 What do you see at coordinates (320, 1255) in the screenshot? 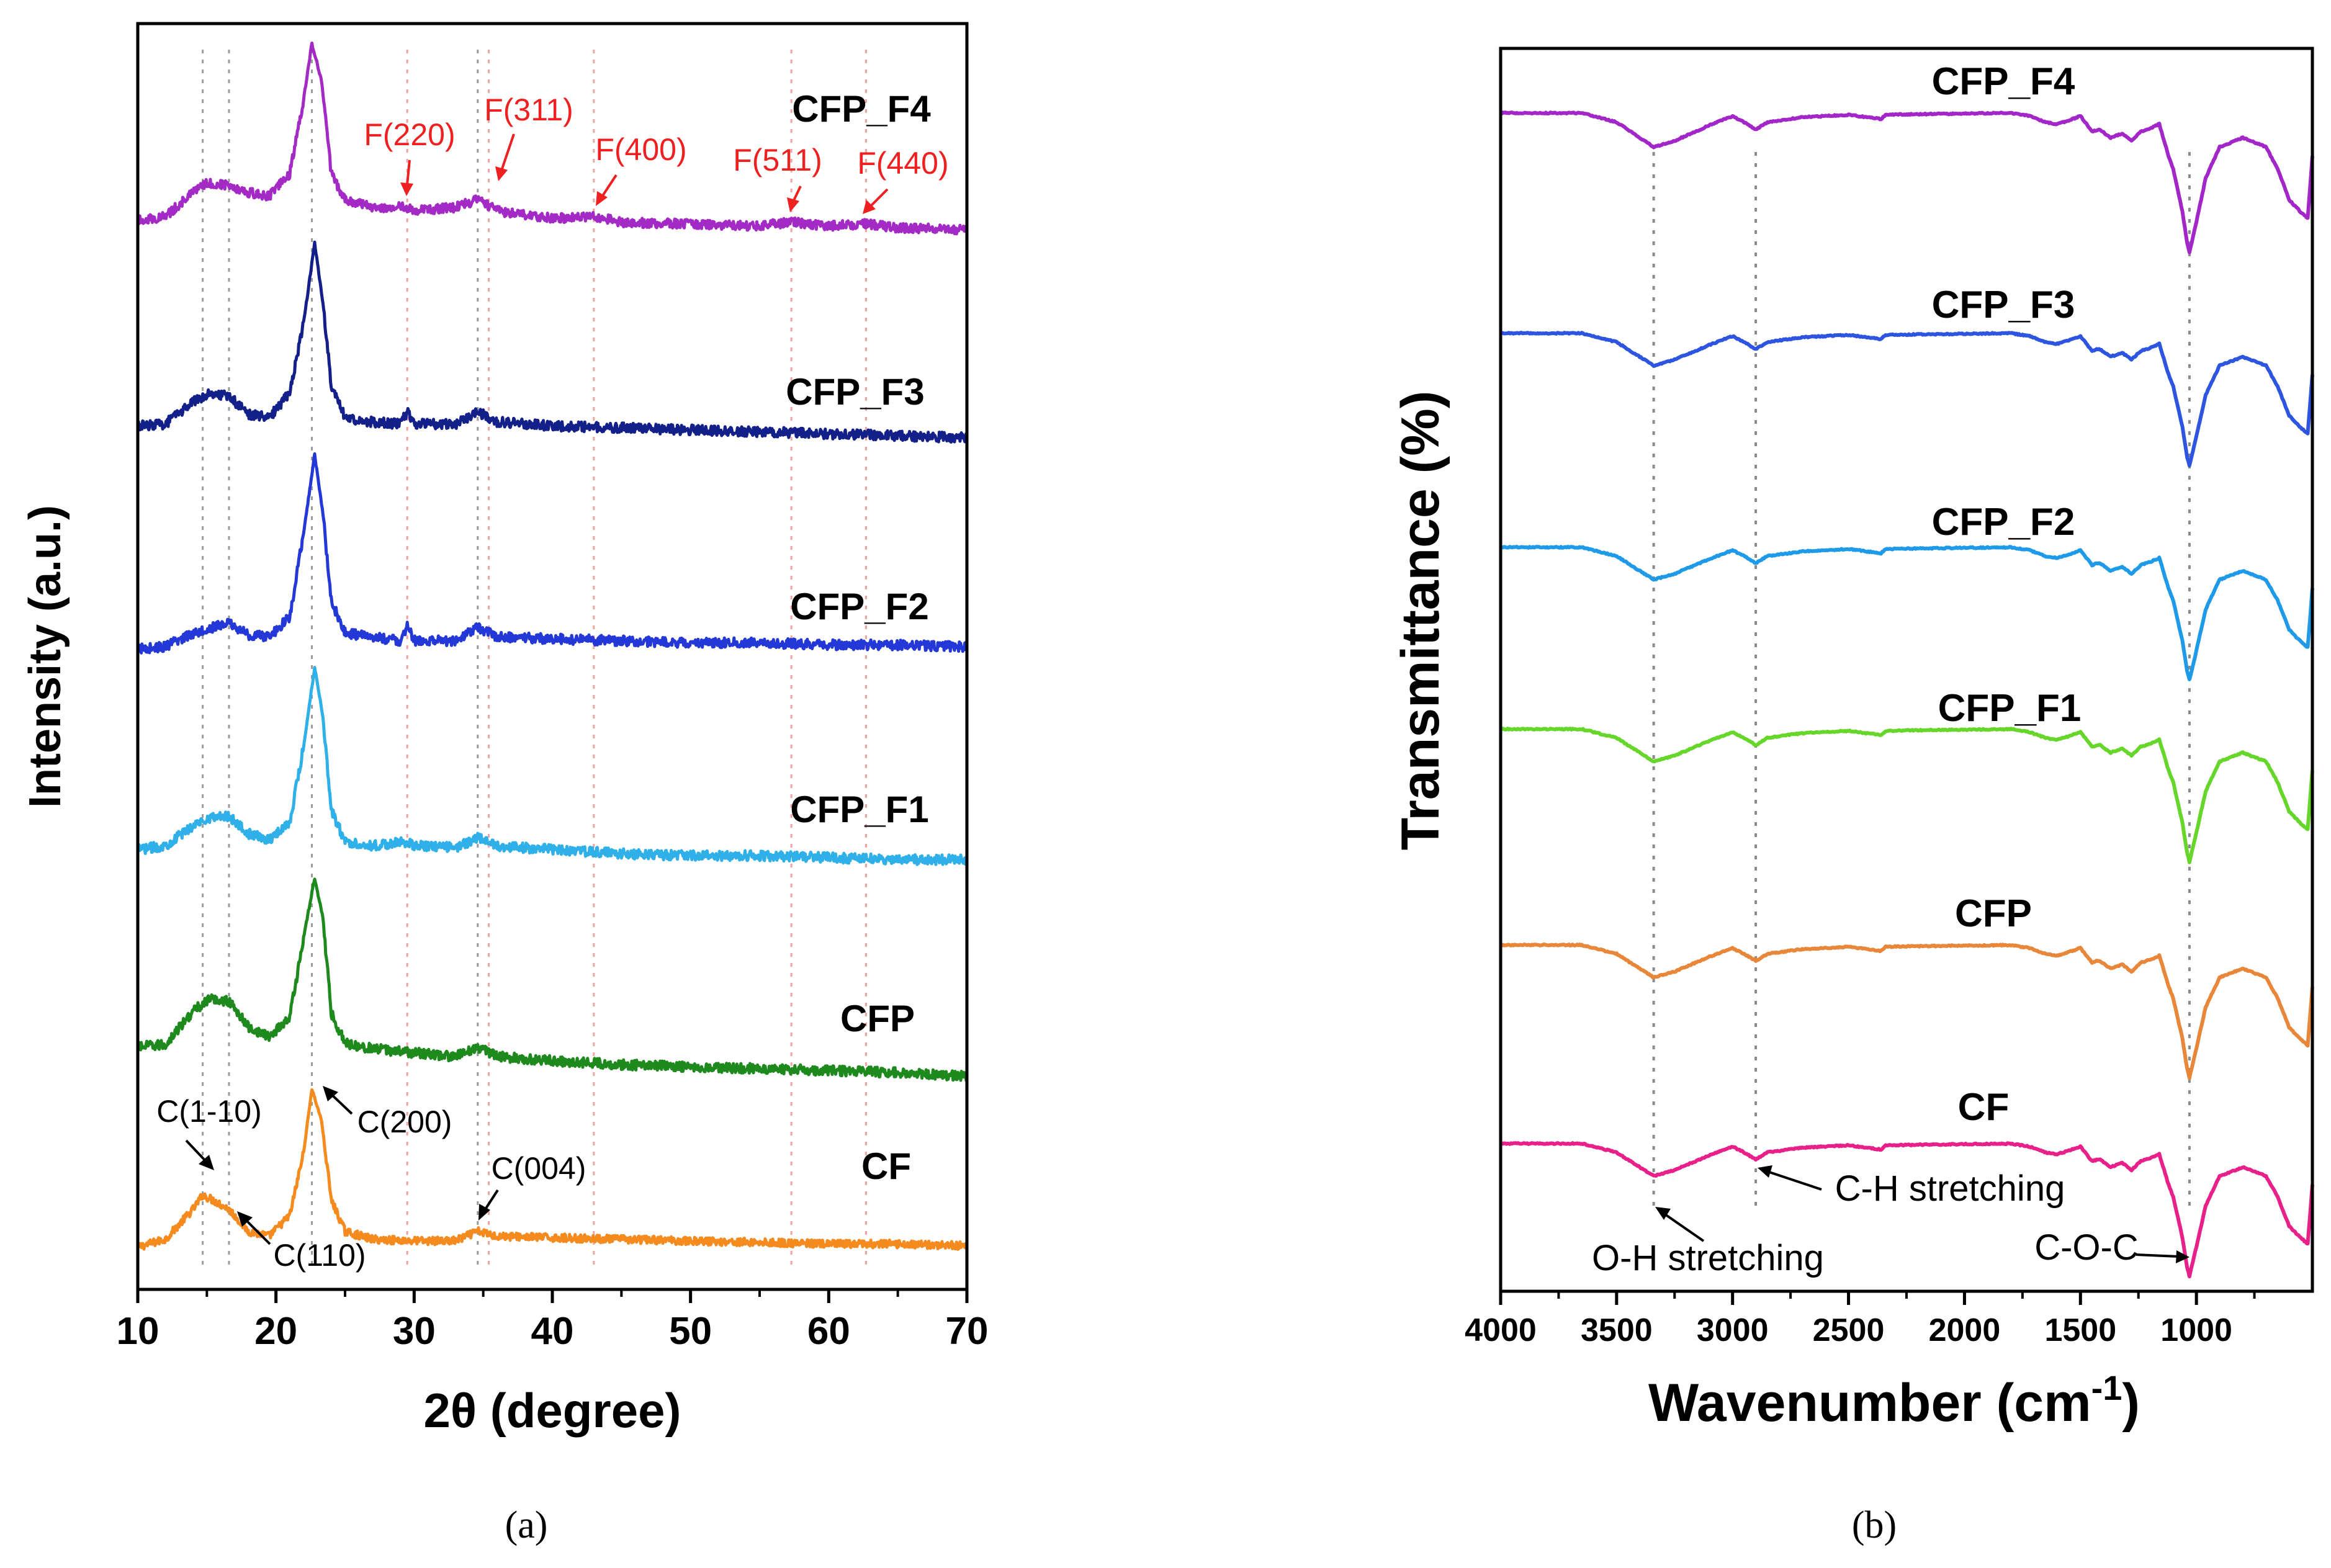
I see `xrd-annotation-c110: C(110)` at bounding box center [320, 1255].